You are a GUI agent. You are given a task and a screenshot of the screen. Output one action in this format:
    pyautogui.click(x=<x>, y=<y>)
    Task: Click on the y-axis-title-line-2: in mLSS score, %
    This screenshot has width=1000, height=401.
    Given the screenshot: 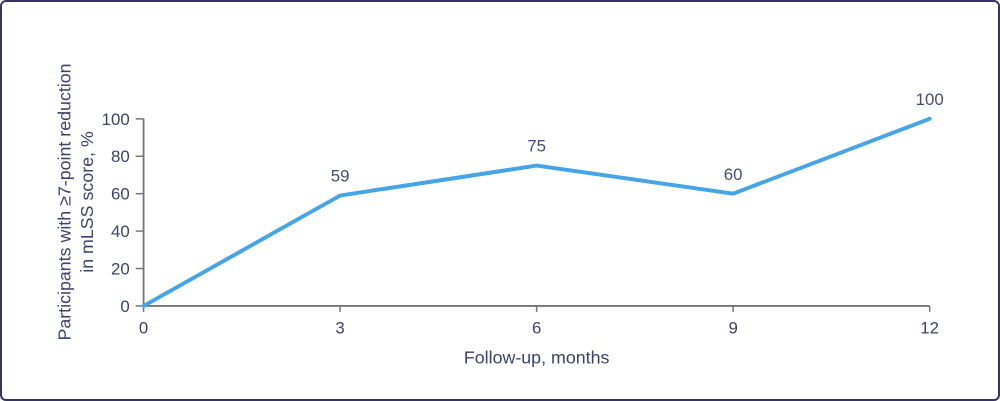 What is the action you would take?
    pyautogui.click(x=87, y=202)
    